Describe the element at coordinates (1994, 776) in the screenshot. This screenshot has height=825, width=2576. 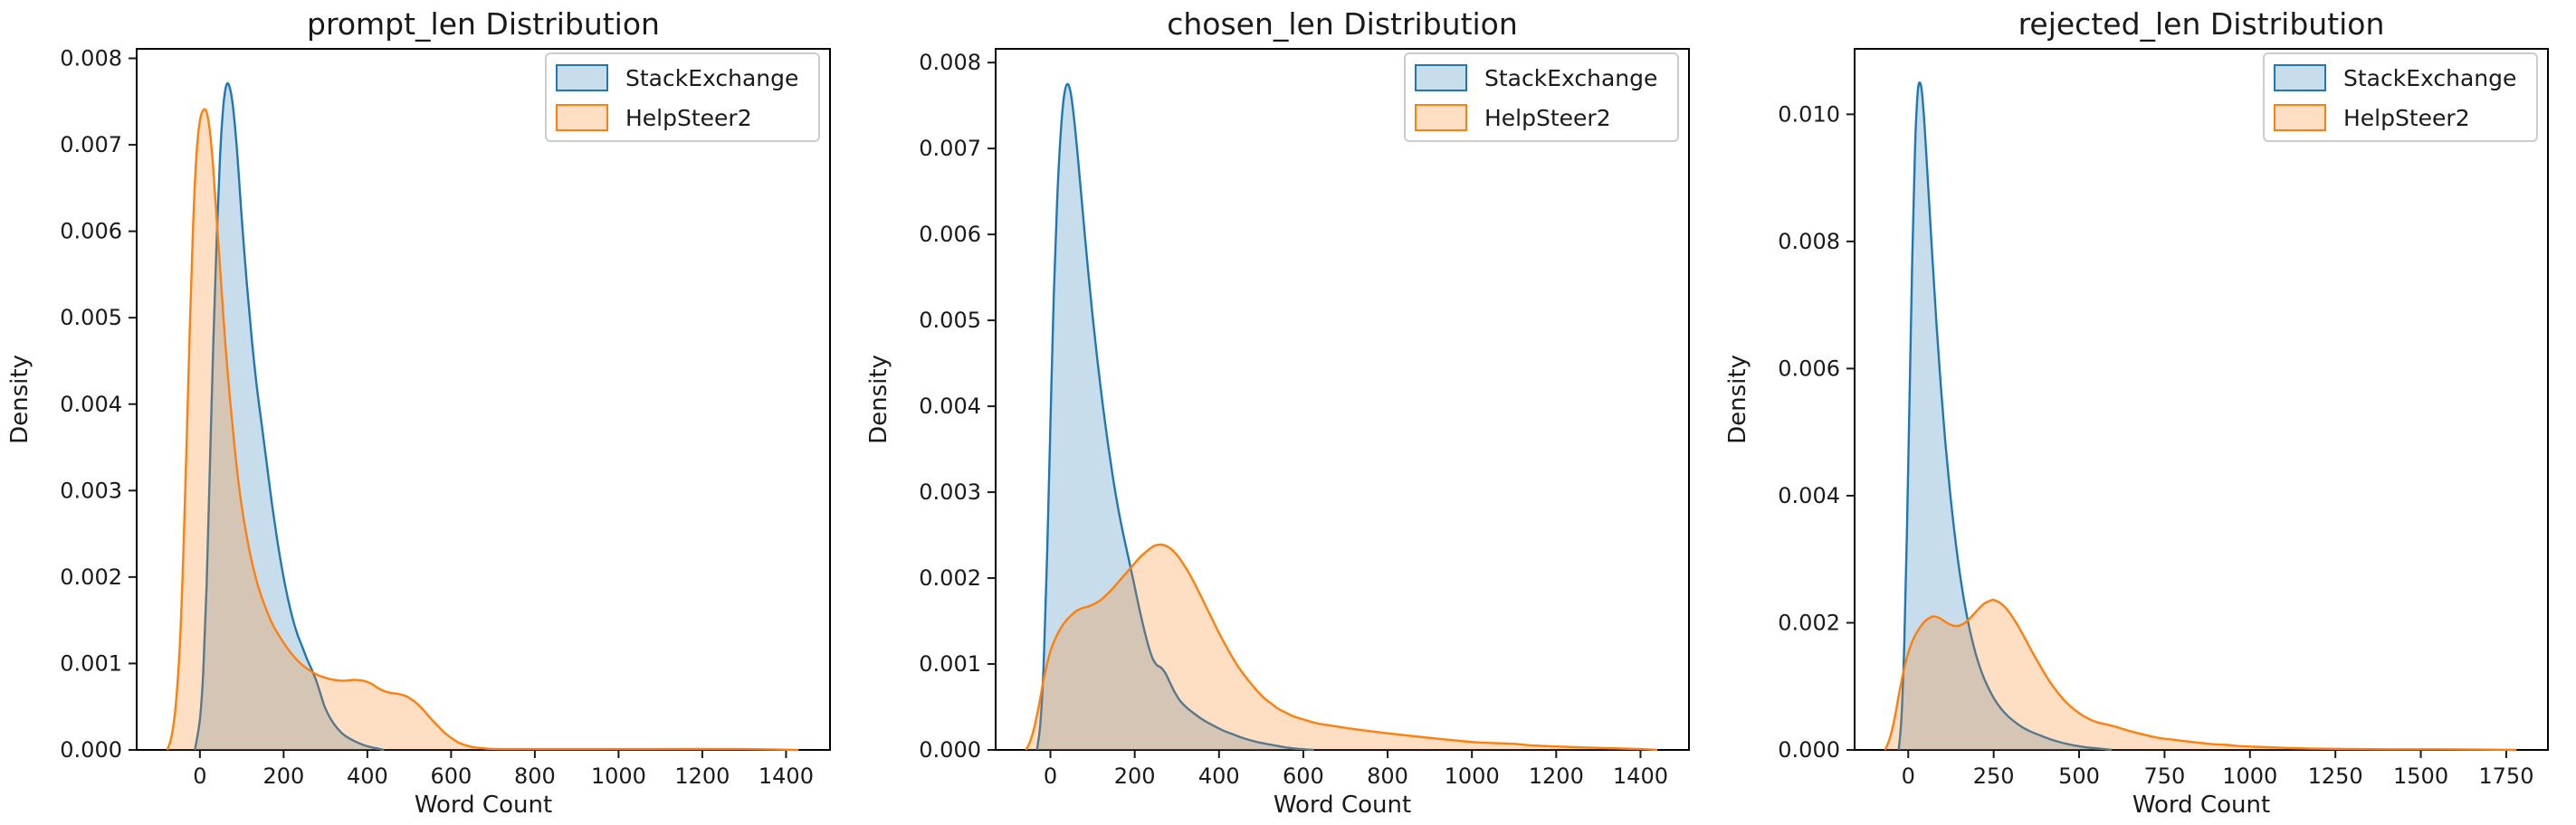
I see `x-tick-label: 250` at that location.